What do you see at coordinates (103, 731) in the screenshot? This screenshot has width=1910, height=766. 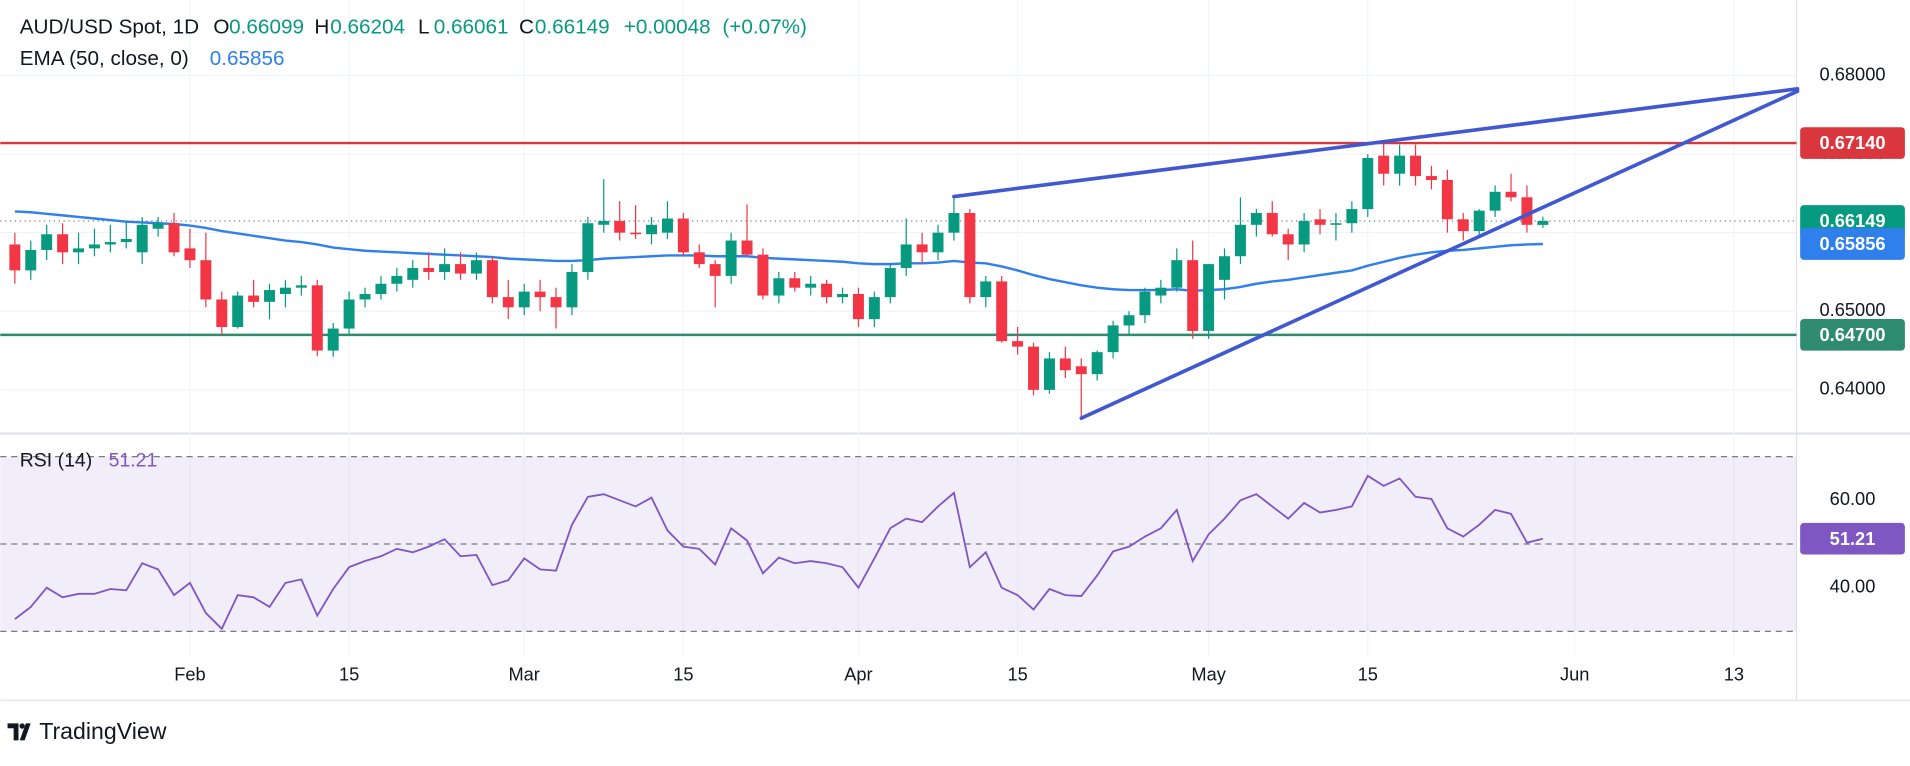 I see `footer-brand: TradingView` at bounding box center [103, 731].